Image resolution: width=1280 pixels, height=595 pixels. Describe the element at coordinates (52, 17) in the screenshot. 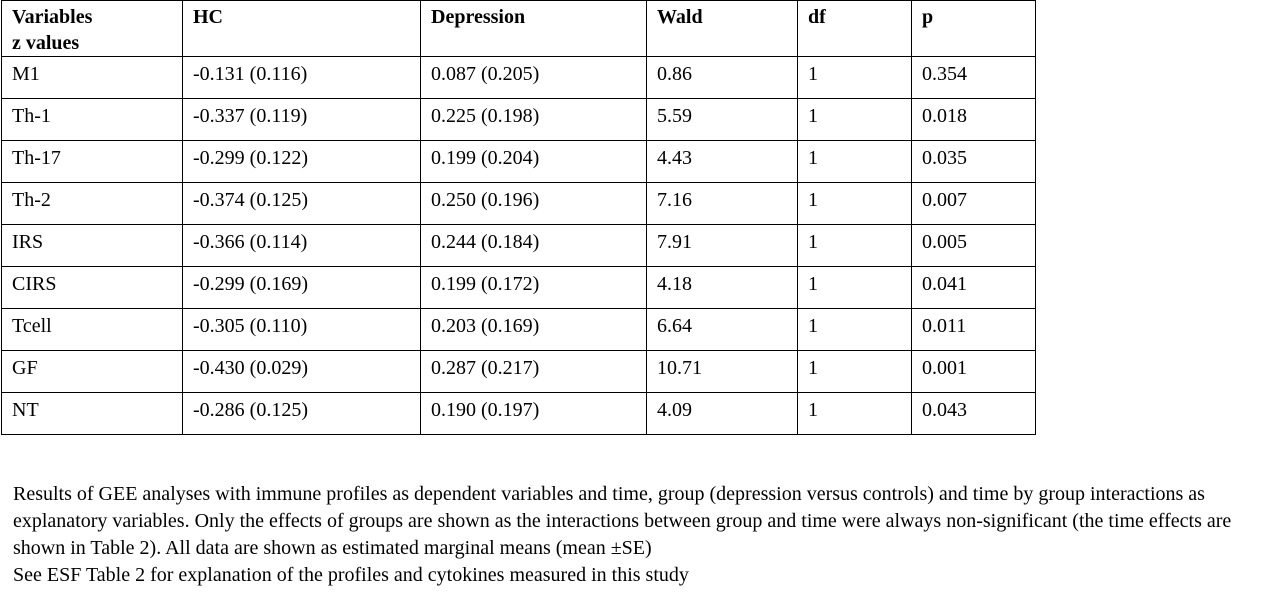

I see `header-variables-line1: Variables` at that location.